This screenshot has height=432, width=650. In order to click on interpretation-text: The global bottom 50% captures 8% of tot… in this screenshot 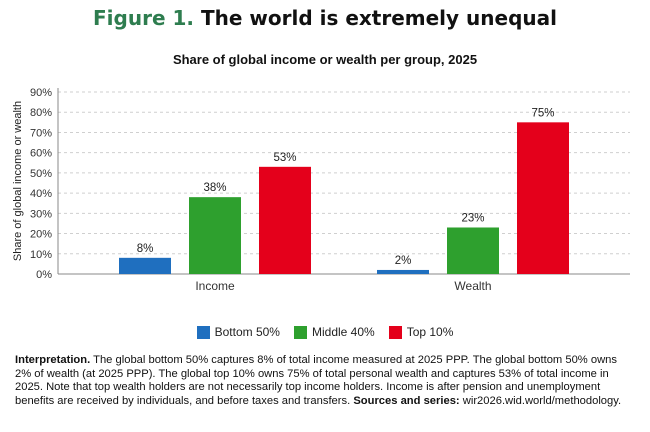, I will do `click(316, 380)`.